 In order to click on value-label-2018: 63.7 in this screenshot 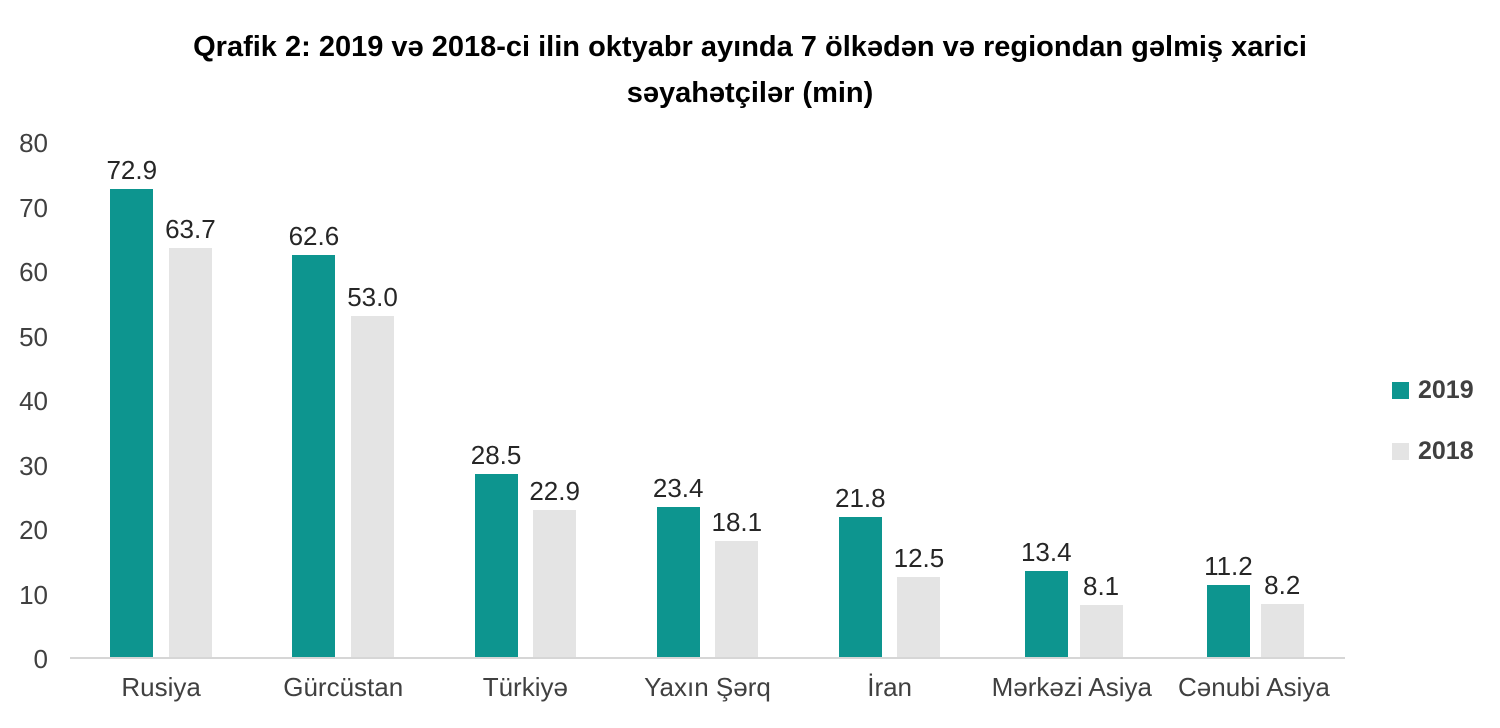, I will do `click(190, 228)`.